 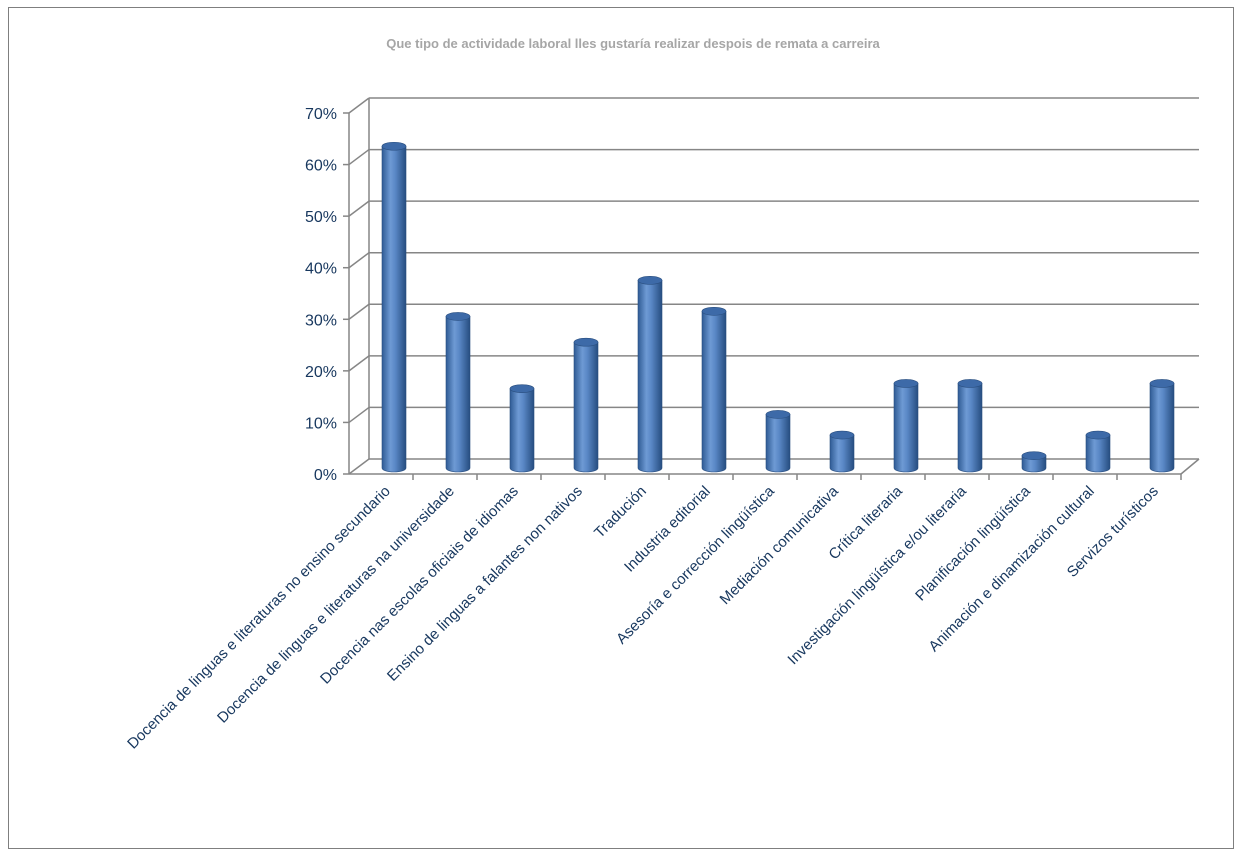 What do you see at coordinates (321, 217) in the screenshot?
I see `y-tick-label: 50%` at bounding box center [321, 217].